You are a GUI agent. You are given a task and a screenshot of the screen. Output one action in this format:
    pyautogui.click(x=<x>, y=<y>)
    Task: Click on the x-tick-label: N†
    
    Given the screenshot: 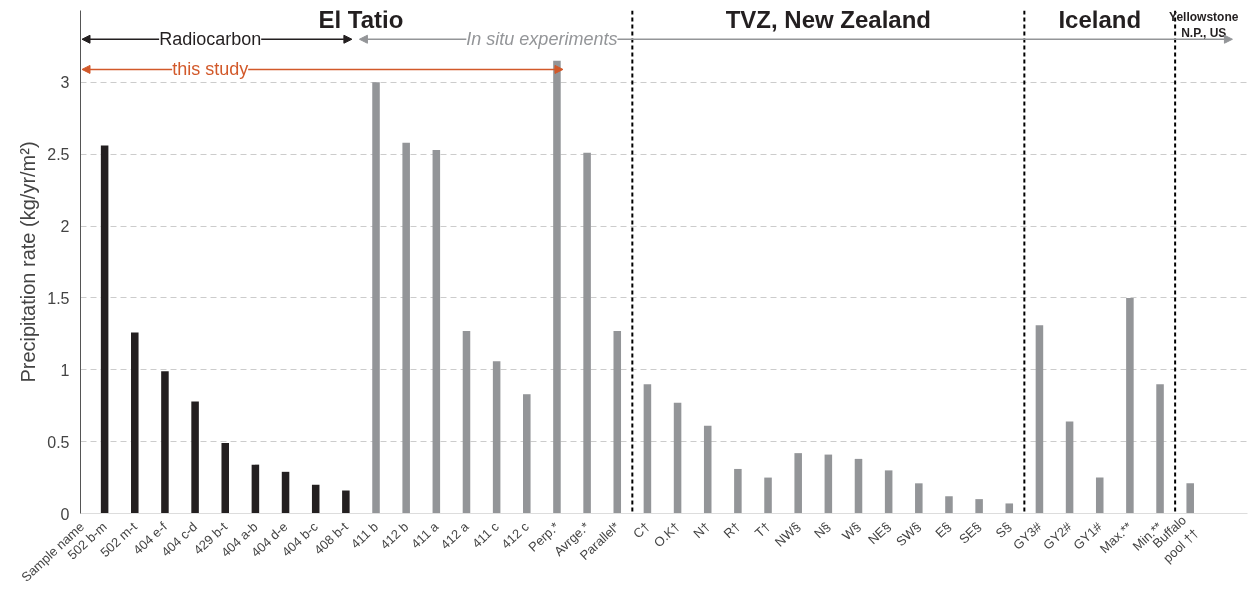 What is the action you would take?
    pyautogui.click(x=701, y=530)
    